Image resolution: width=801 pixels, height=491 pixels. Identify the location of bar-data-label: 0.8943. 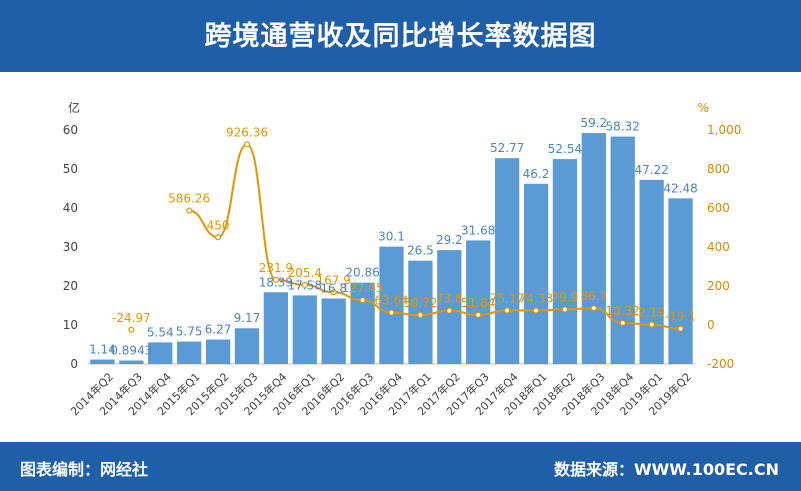
(131, 351).